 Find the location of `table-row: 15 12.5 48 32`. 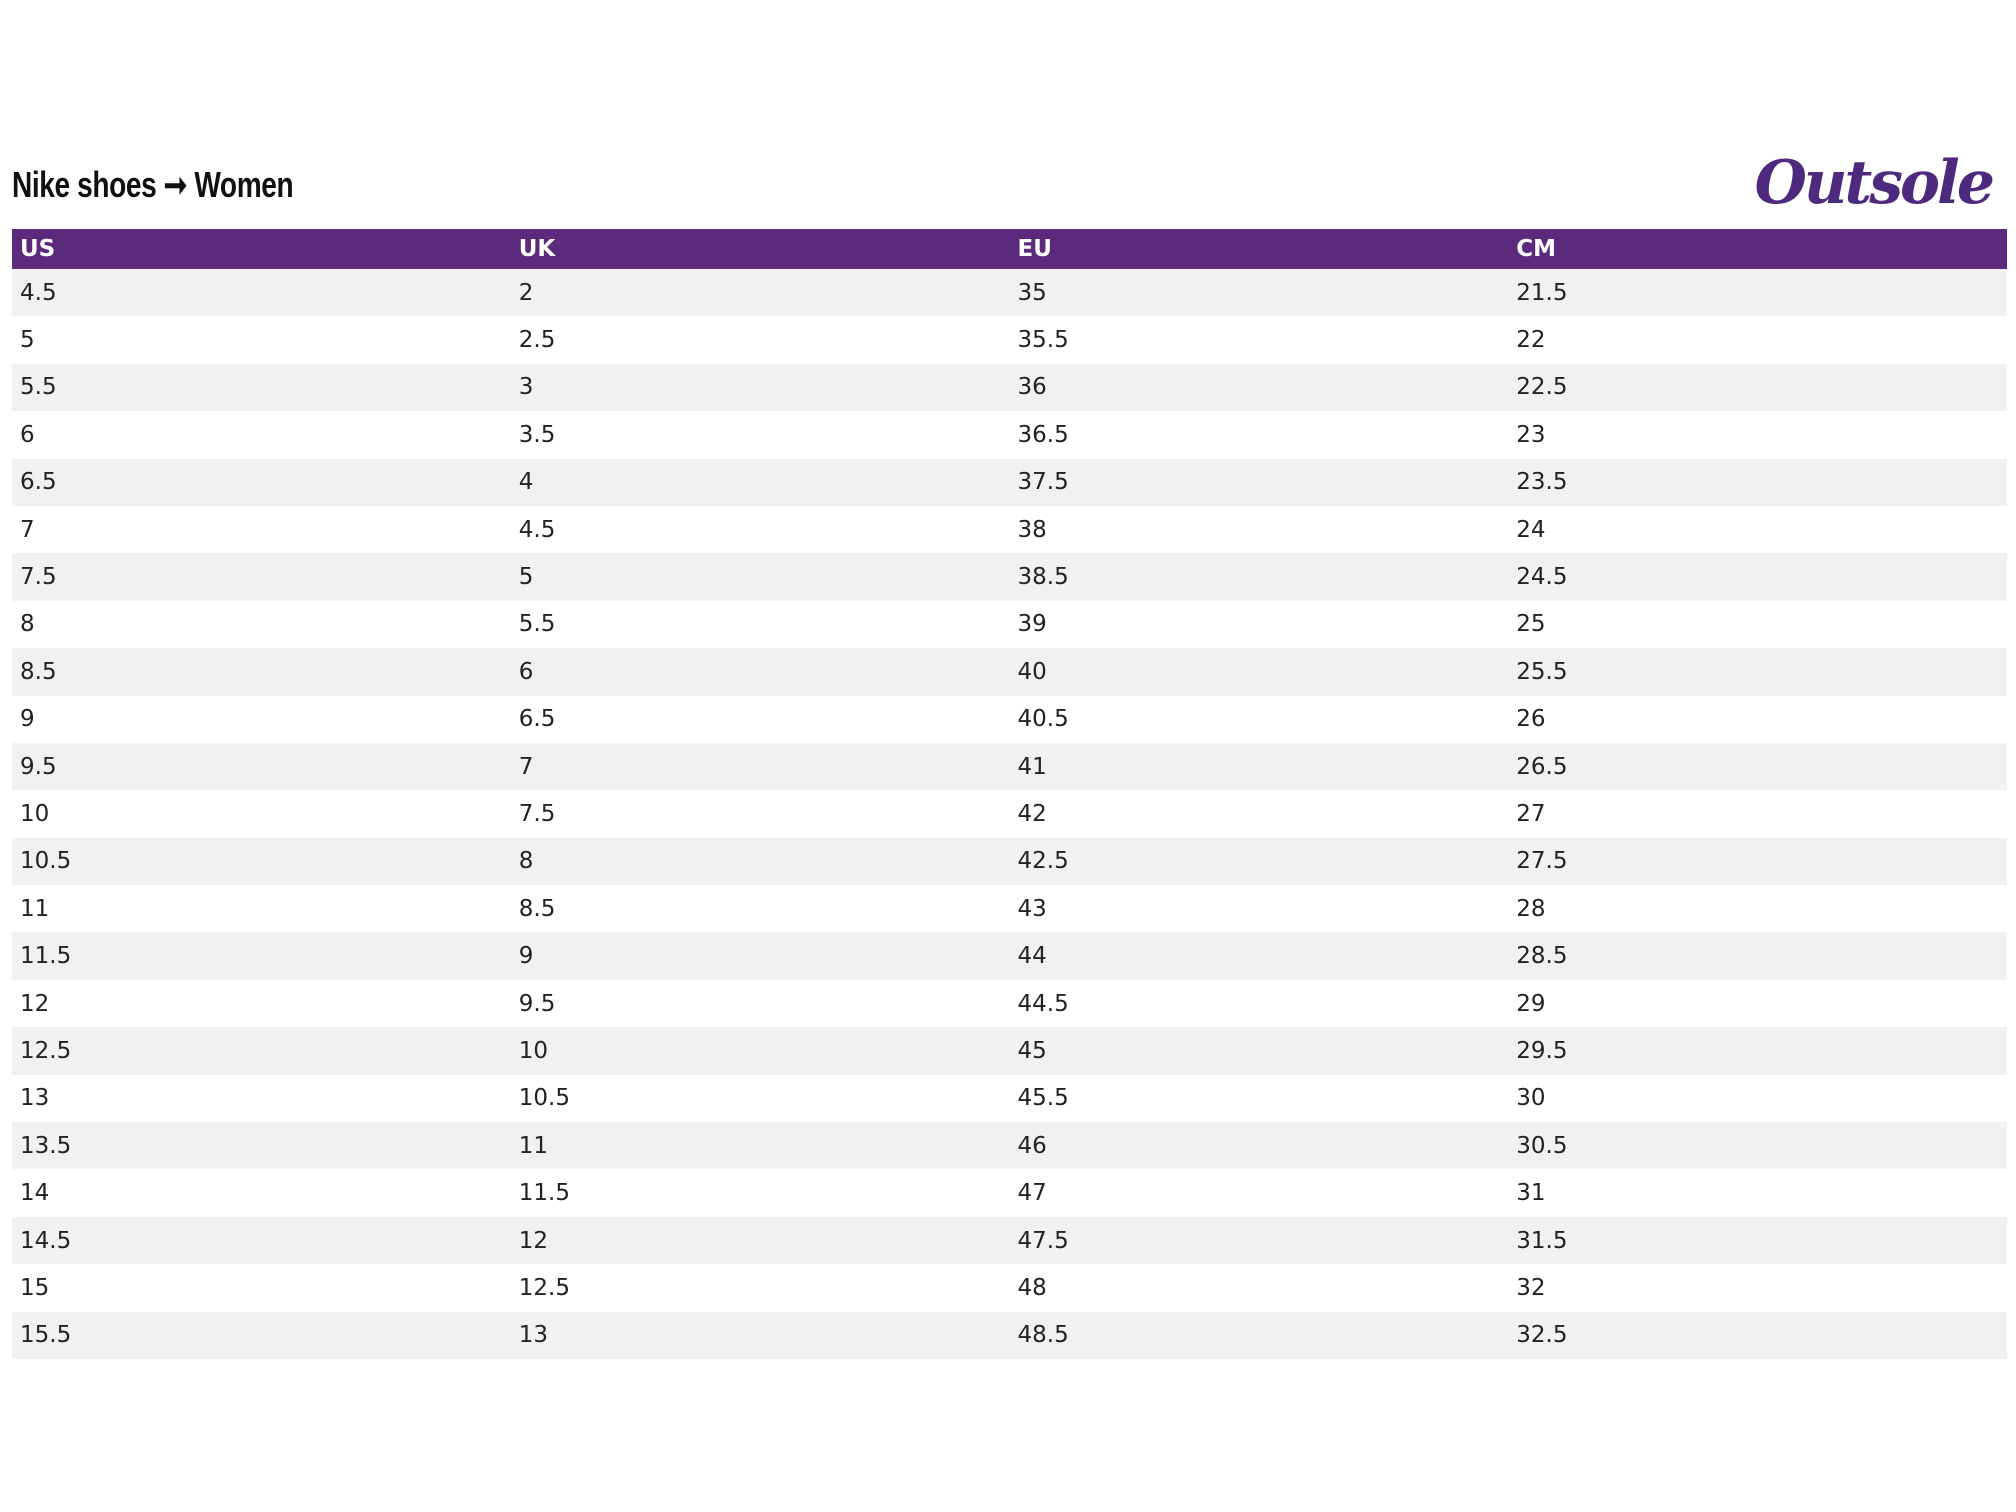

table-row: 15 12.5 48 32 is located at coordinates (1009, 1287).